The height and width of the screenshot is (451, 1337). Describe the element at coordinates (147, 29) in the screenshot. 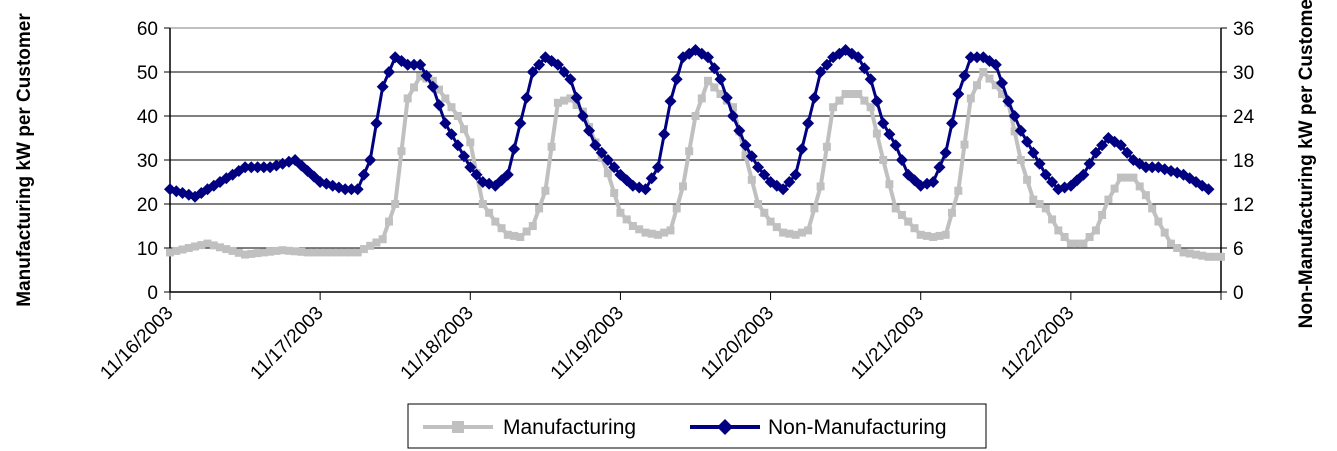

I see `y-left-tick-label: 60` at that location.